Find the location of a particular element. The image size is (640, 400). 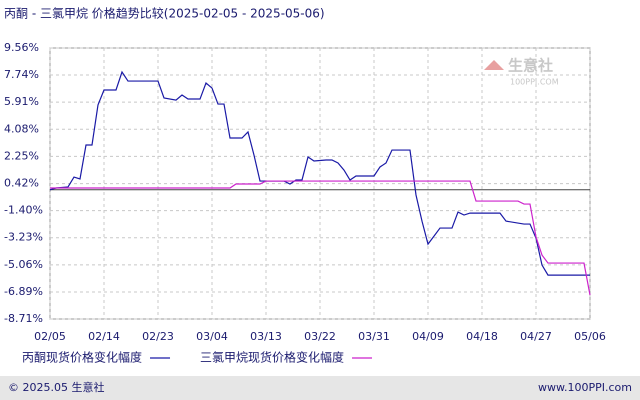

watermark-icon is located at coordinates (494, 65).